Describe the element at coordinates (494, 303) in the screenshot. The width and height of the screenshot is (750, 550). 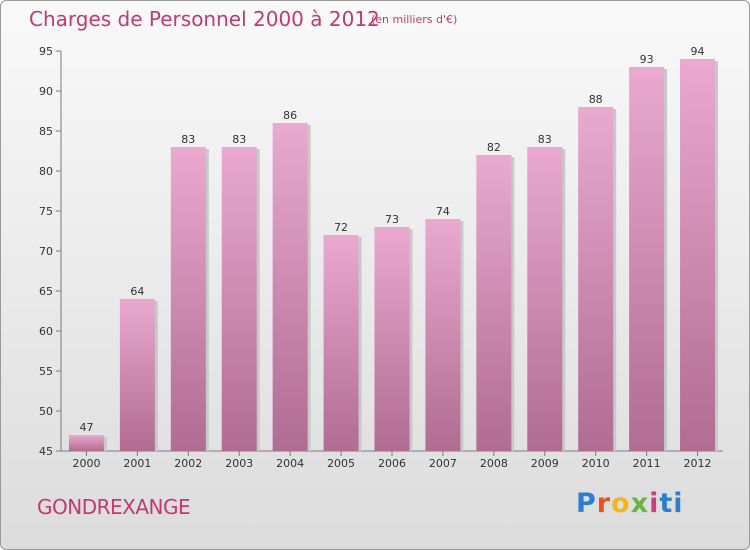
I see `bar-2008` at that location.